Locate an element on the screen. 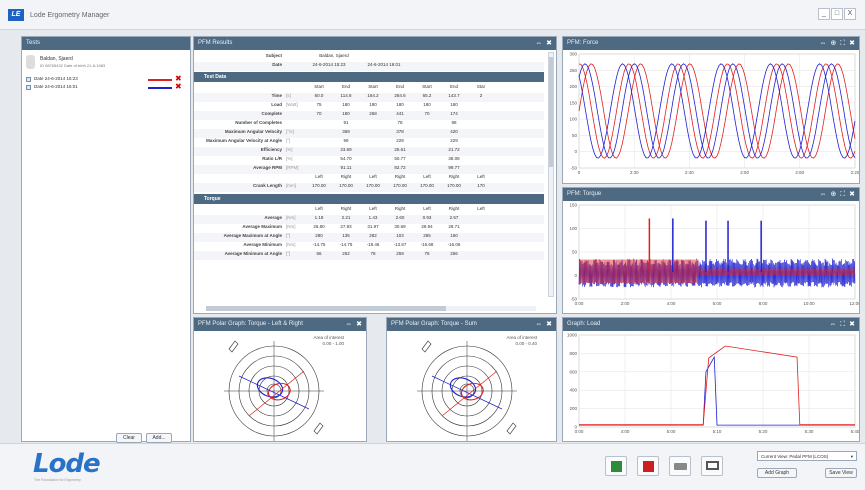 The height and width of the screenshot is (490, 865). x-tick-label: 10:00 is located at coordinates (809, 303).